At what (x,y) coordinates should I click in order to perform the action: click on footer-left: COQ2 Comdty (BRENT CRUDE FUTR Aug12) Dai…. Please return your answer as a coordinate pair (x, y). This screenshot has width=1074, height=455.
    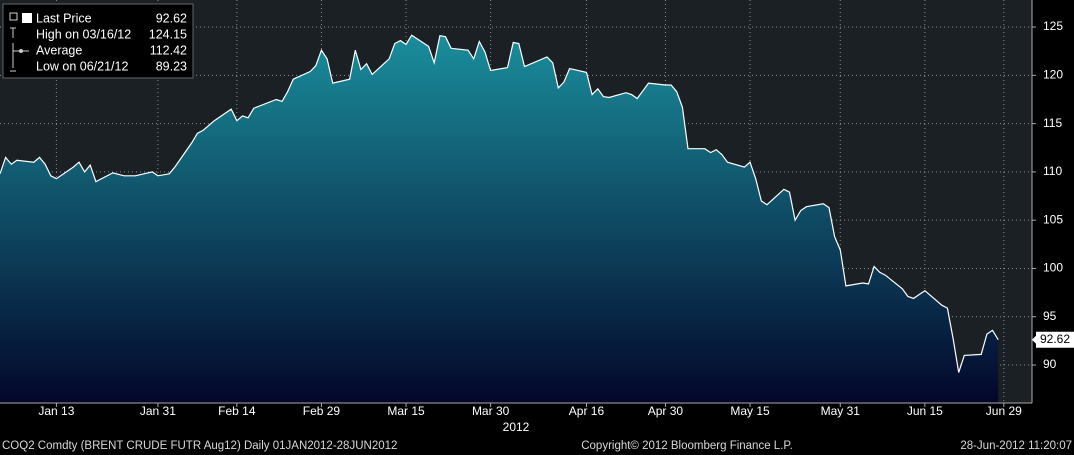
    Looking at the image, I should click on (199, 446).